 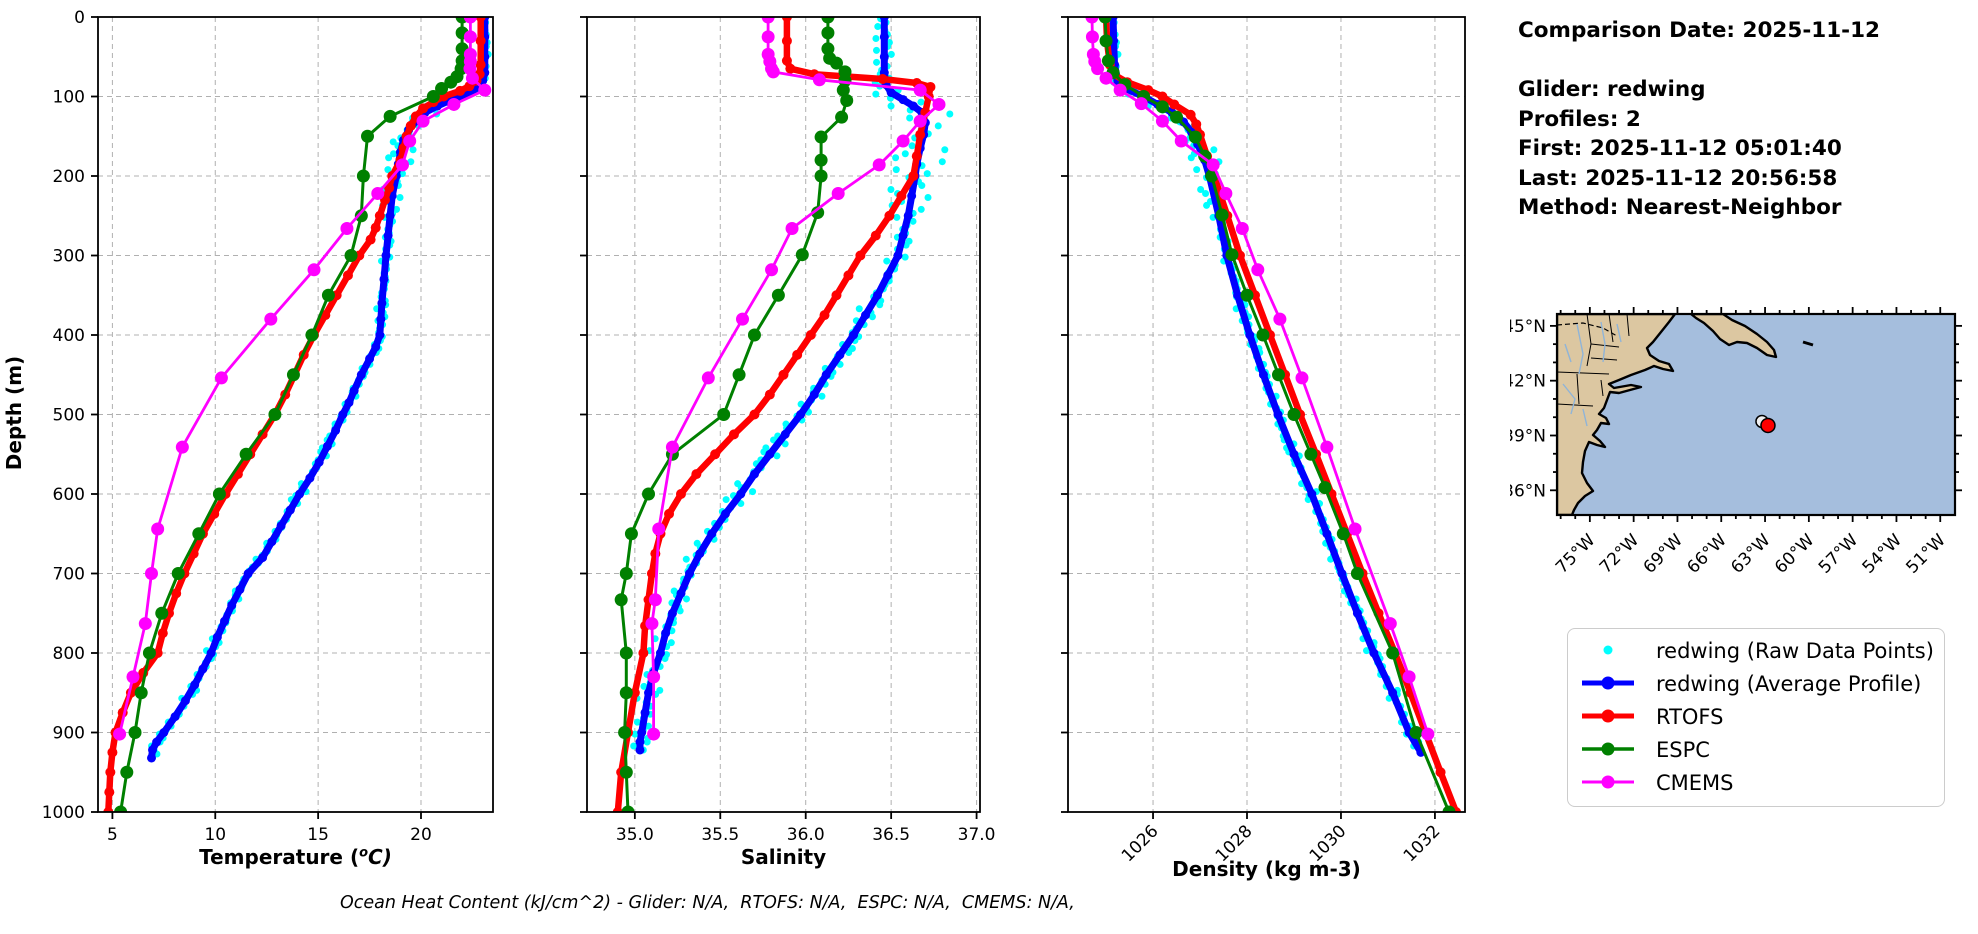 What do you see at coordinates (1266, 869) in the screenshot?
I see `x-axis-label-density: Density (kg m-3)` at bounding box center [1266, 869].